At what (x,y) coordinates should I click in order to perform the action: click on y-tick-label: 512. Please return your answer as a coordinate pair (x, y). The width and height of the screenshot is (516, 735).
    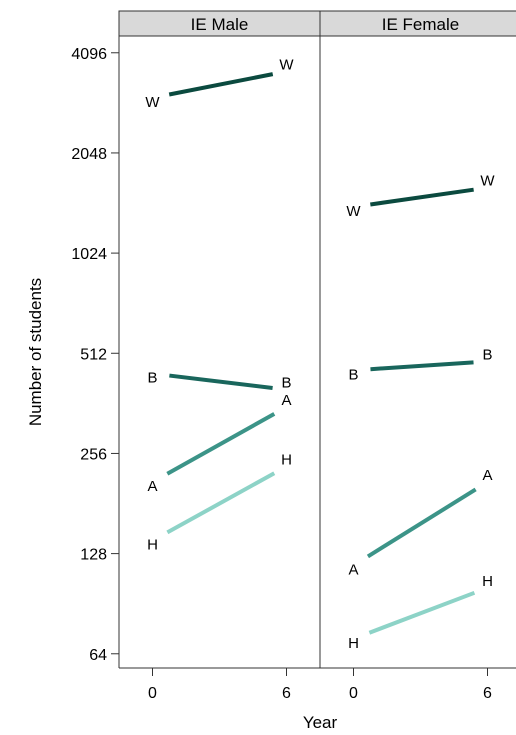
    Looking at the image, I should click on (93, 354).